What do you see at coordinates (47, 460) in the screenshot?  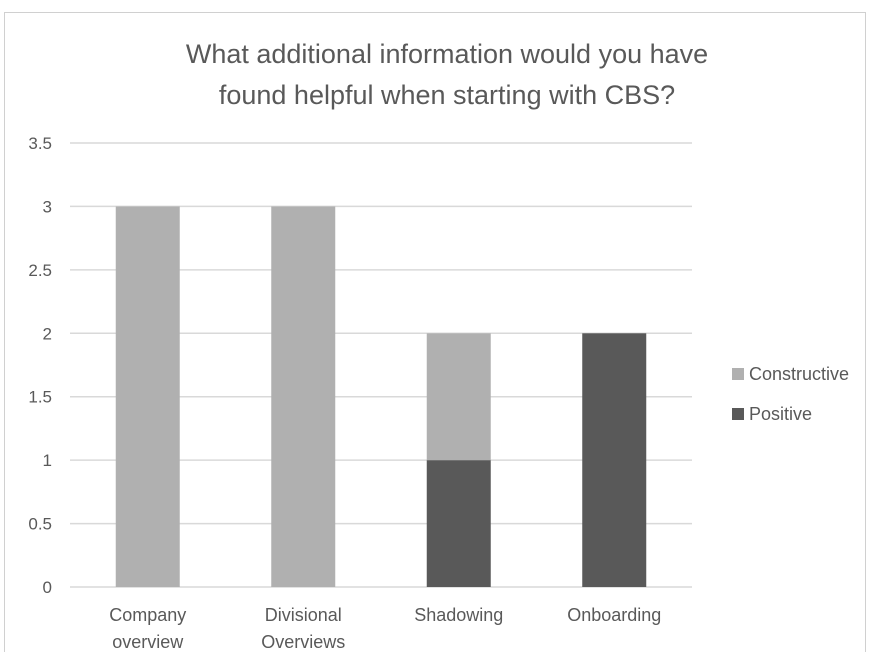 I see `y-tick-label: 1` at bounding box center [47, 460].